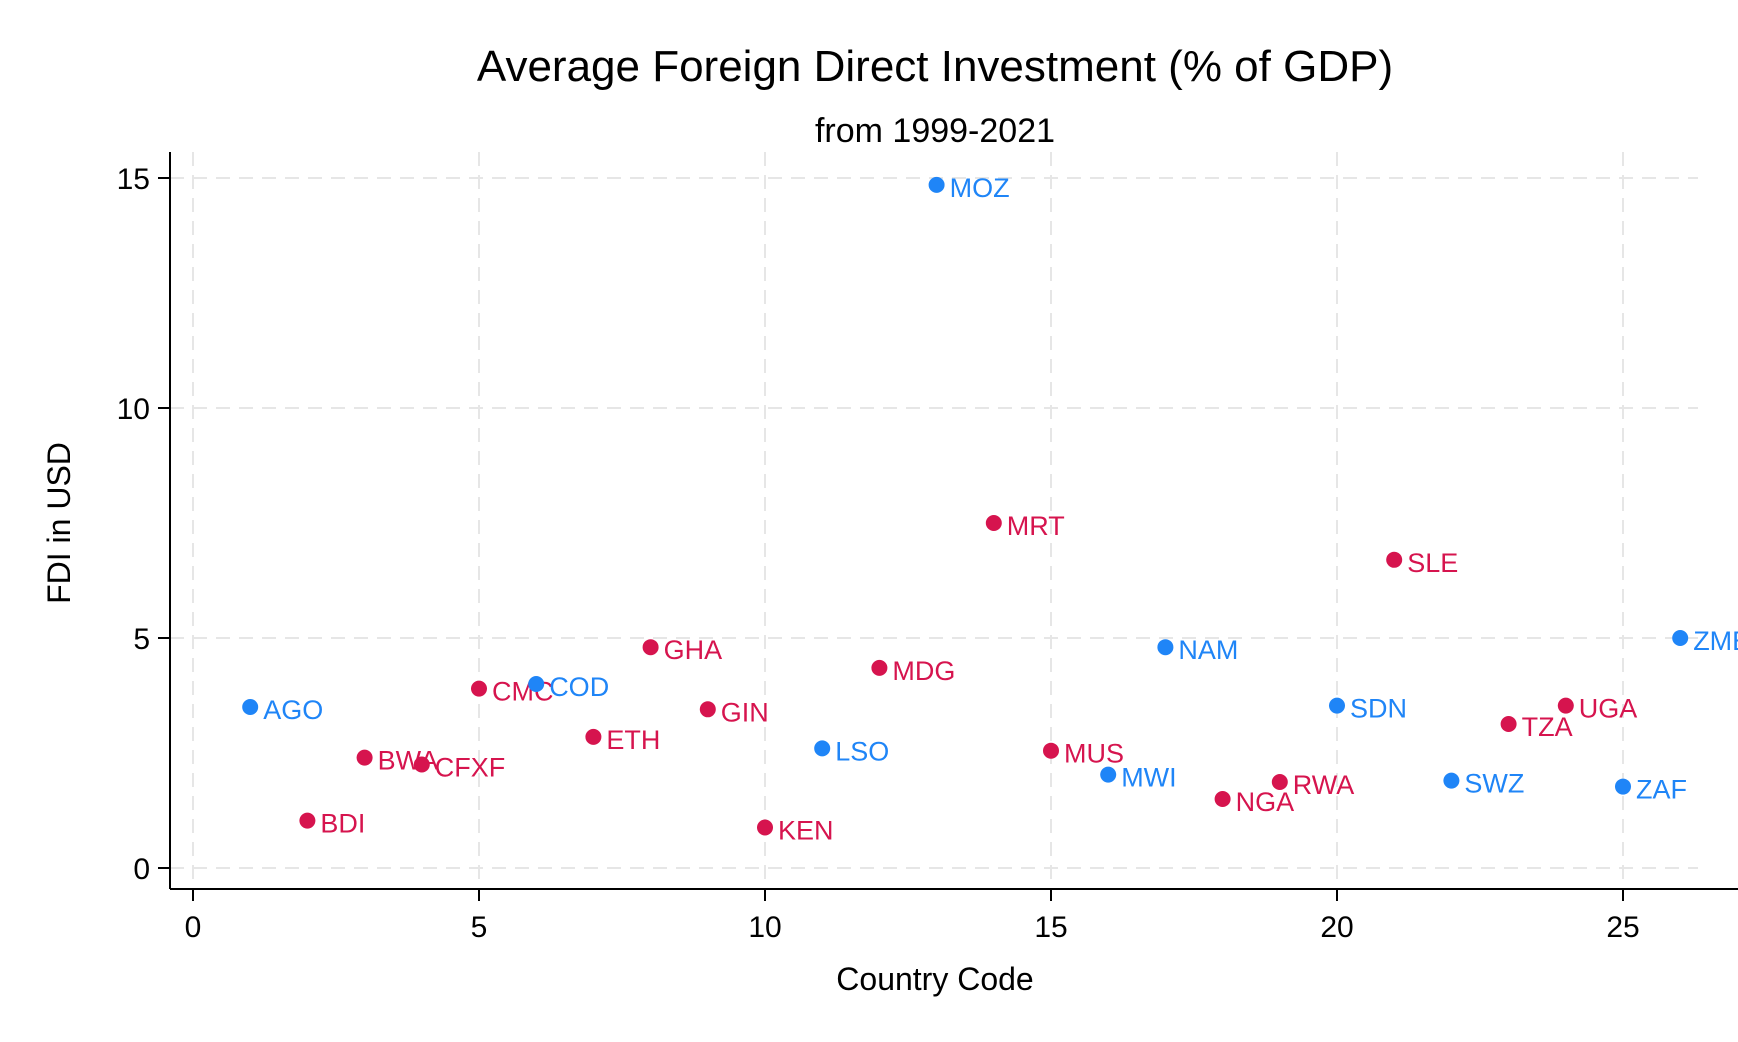 This screenshot has height=1042, width=1738. Describe the element at coordinates (993, 523) in the screenshot. I see `data-point-mrt` at that location.